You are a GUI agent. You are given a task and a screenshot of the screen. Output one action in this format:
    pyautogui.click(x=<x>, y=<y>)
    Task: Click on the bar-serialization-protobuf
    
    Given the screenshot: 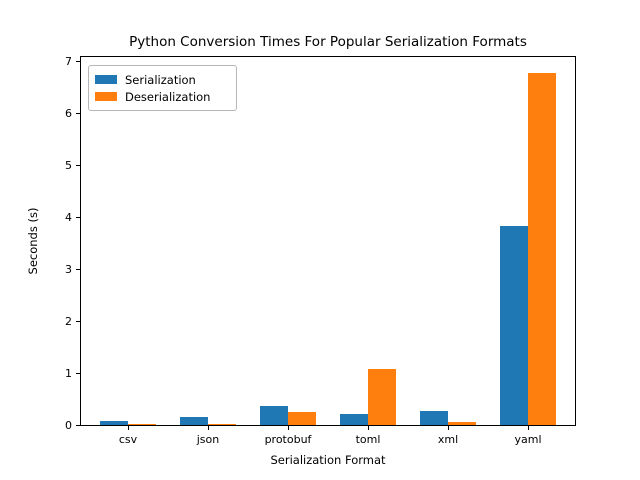 What is the action you would take?
    pyautogui.click(x=274, y=415)
    